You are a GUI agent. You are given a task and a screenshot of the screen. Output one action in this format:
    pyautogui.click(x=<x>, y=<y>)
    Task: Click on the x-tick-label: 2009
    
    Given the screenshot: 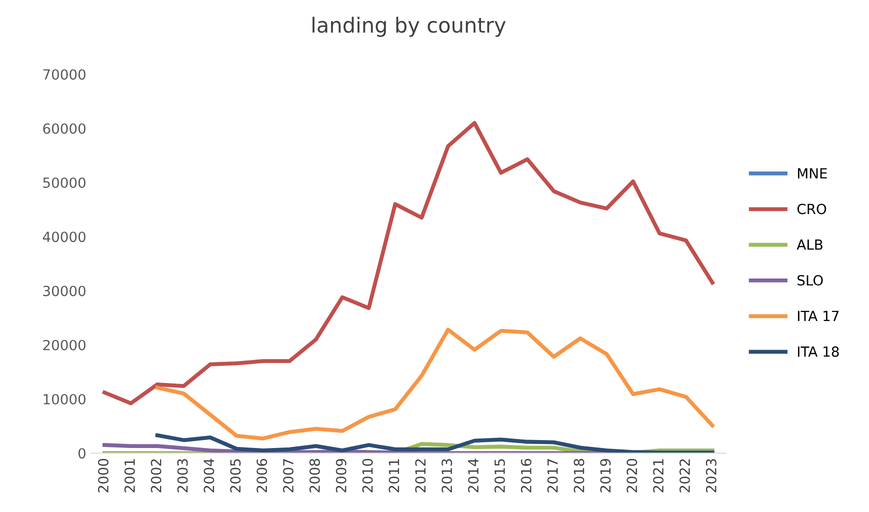 What is the action you would take?
    pyautogui.click(x=341, y=475)
    